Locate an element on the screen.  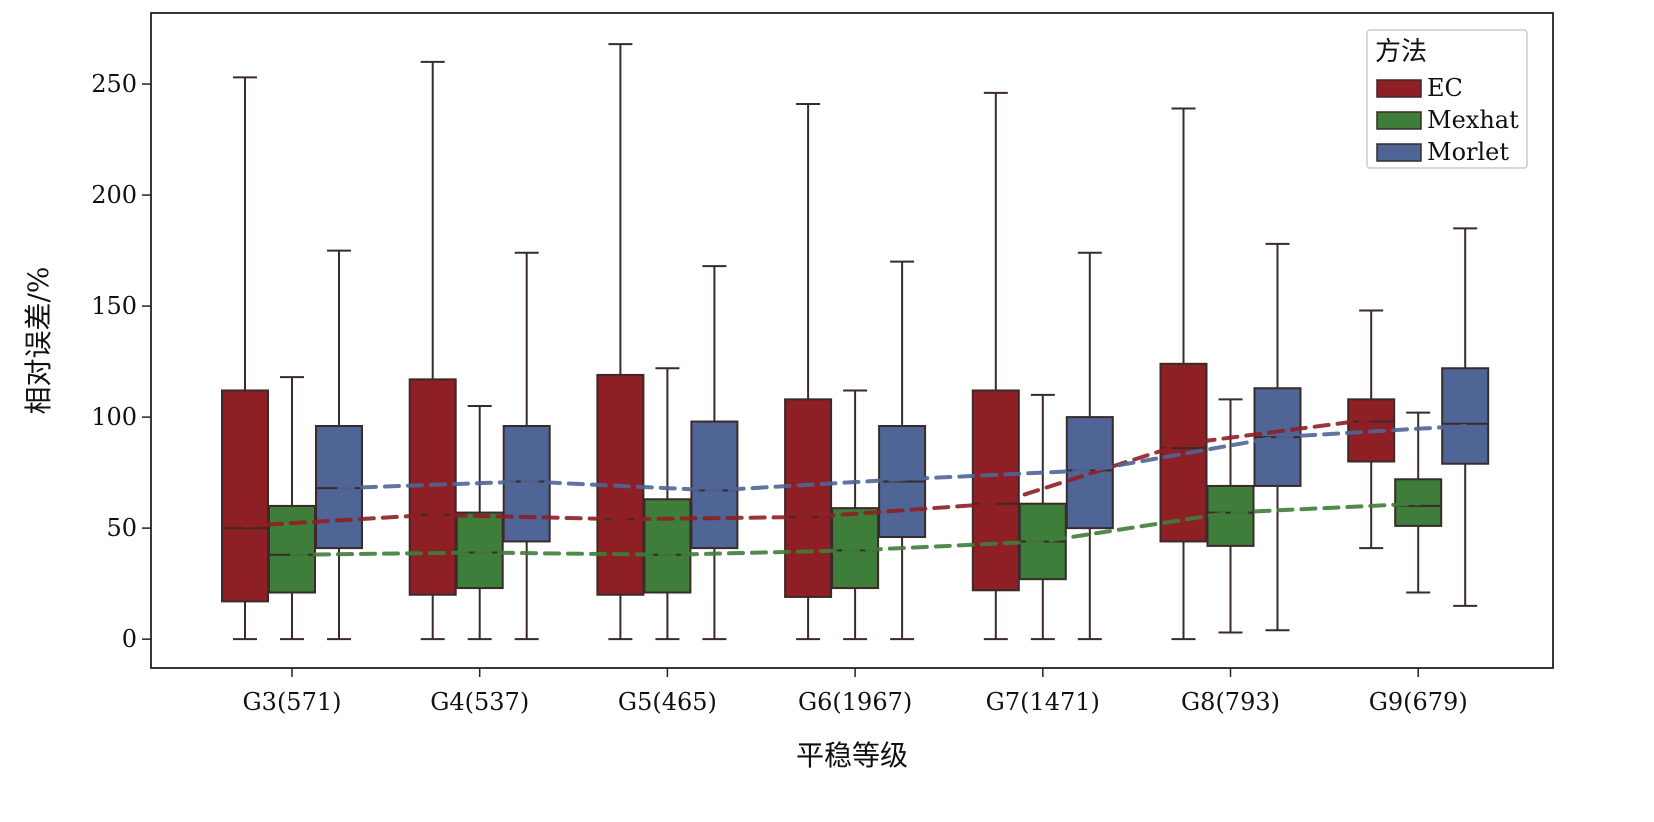
x-tick-label: G6(1967) is located at coordinates (855, 702).